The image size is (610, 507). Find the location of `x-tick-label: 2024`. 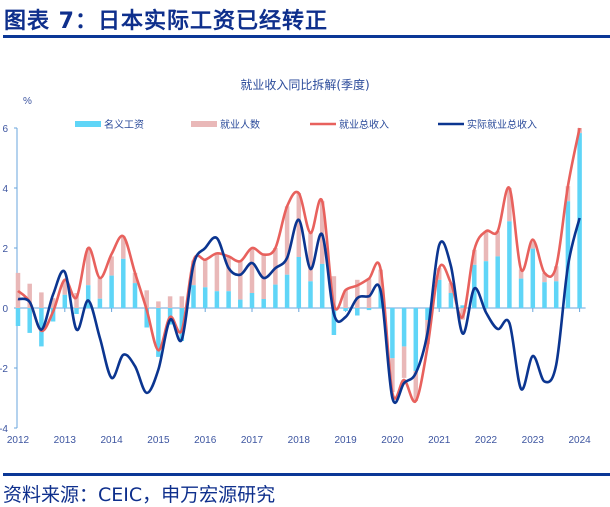

x-tick-label: 2024 is located at coordinates (579, 440).